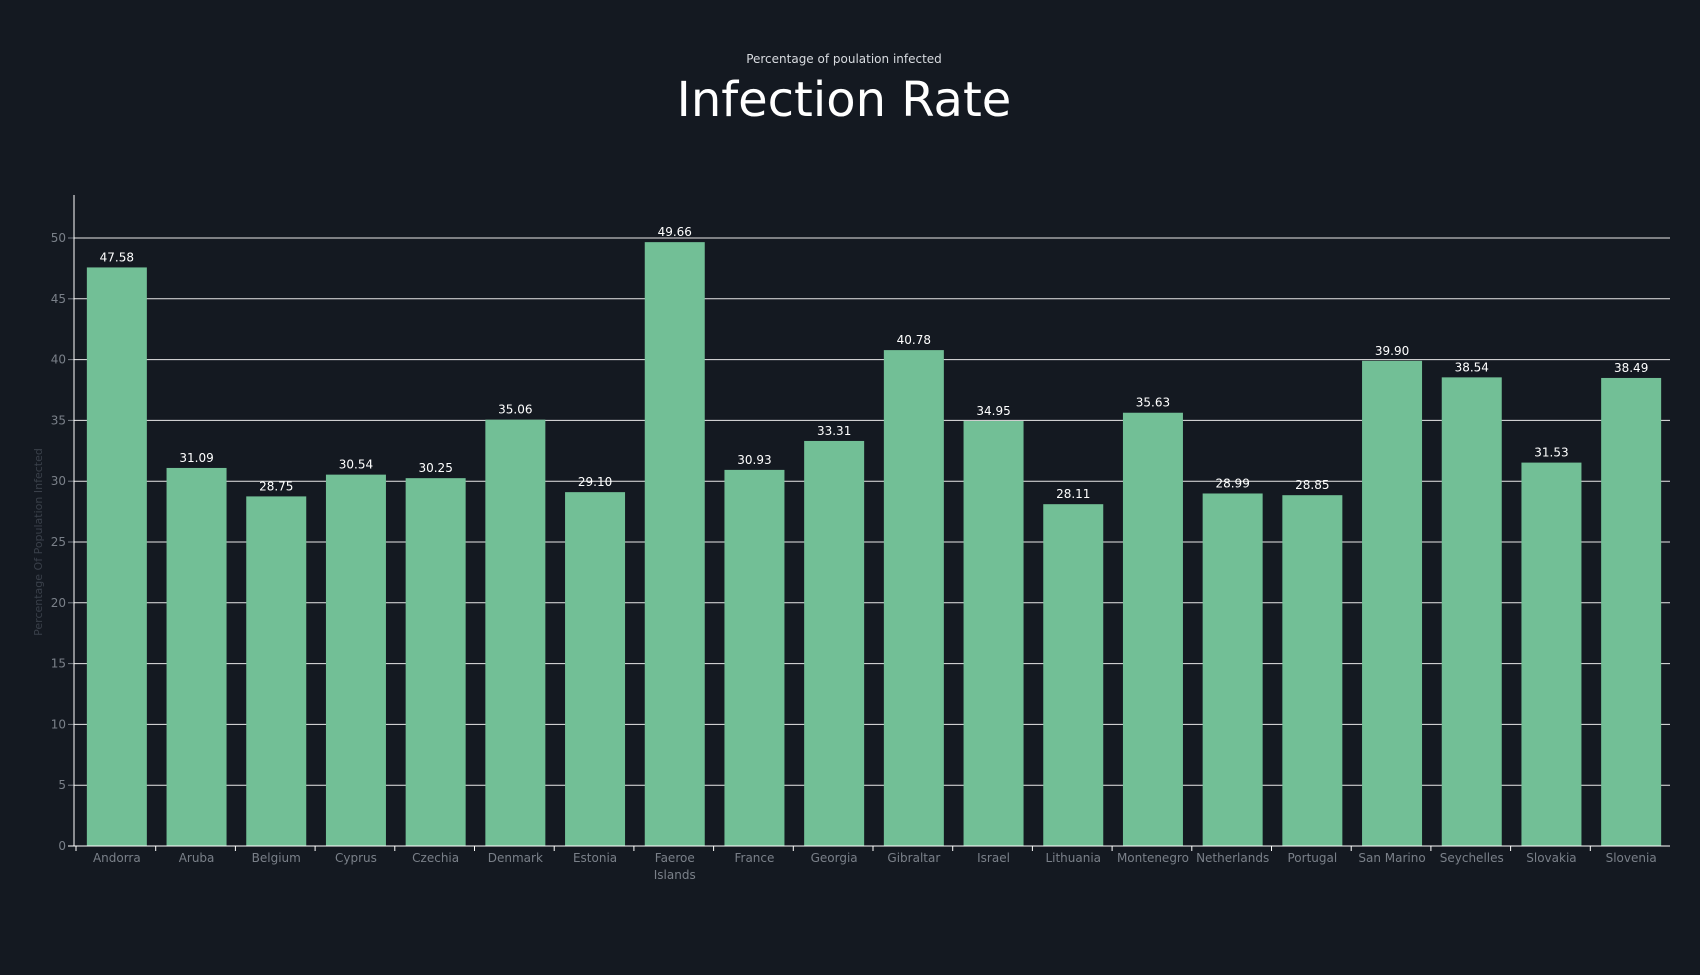 This screenshot has width=1700, height=975. Describe the element at coordinates (38, 542) in the screenshot. I see `y-axis-label: Percentage Of Population Infected` at that location.